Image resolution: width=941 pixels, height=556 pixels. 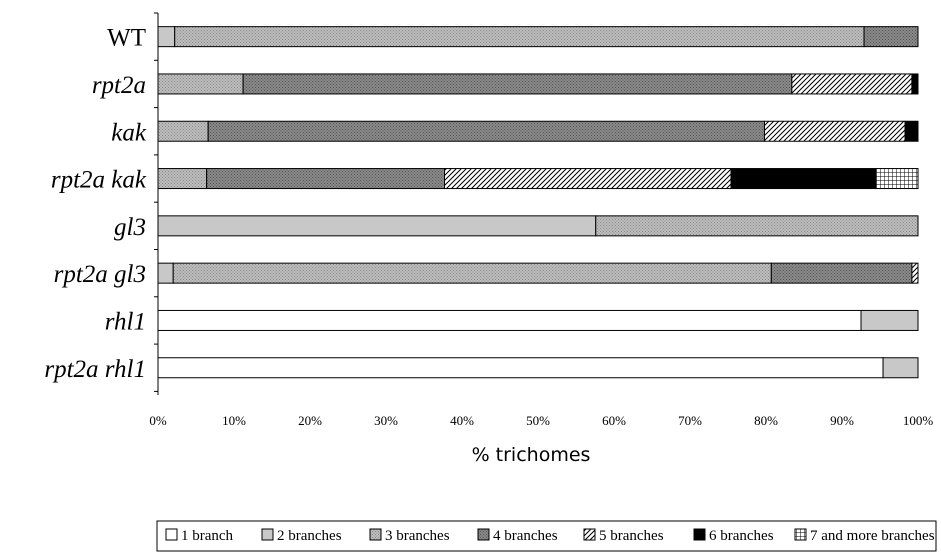 What do you see at coordinates (519, 37) in the screenshot?
I see `bar-segment-wt-3-branches` at bounding box center [519, 37].